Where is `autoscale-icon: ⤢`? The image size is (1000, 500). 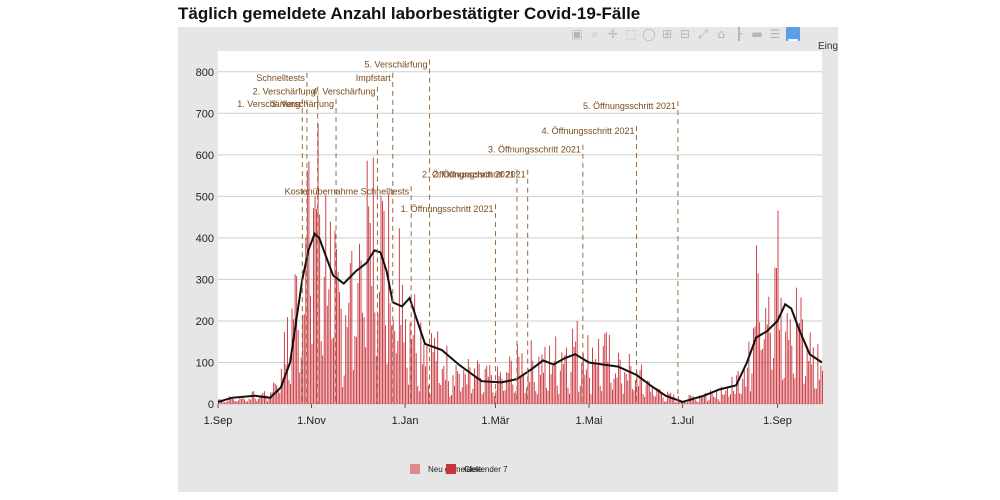
autoscale-icon: ⤢ is located at coordinates (703, 34).